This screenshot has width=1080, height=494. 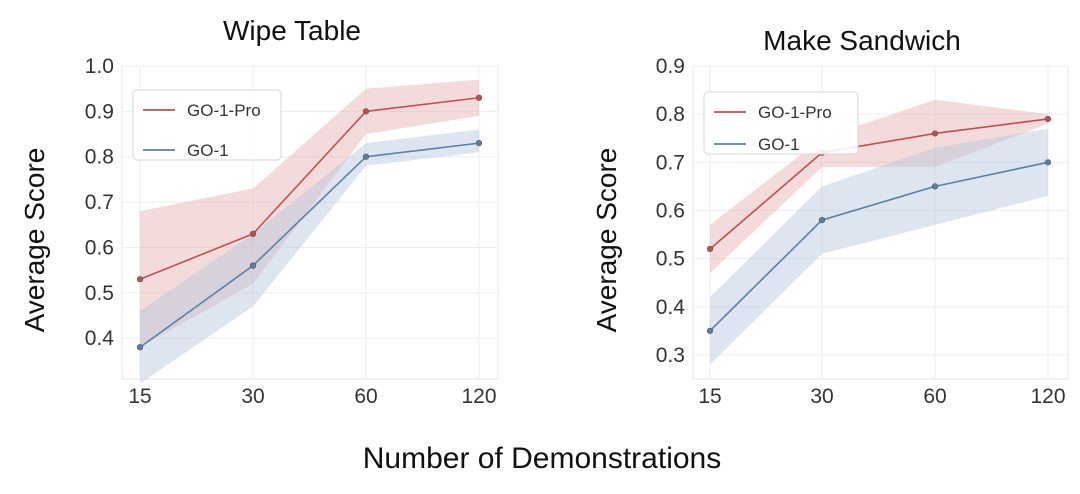 I want to click on chart-title: Make Sandwich, so click(x=862, y=40).